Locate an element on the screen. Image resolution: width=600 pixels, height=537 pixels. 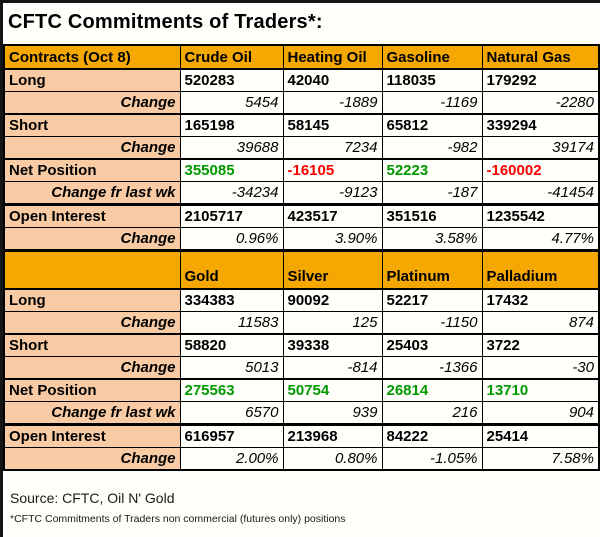
cell-value: 118035 is located at coordinates (432, 80).